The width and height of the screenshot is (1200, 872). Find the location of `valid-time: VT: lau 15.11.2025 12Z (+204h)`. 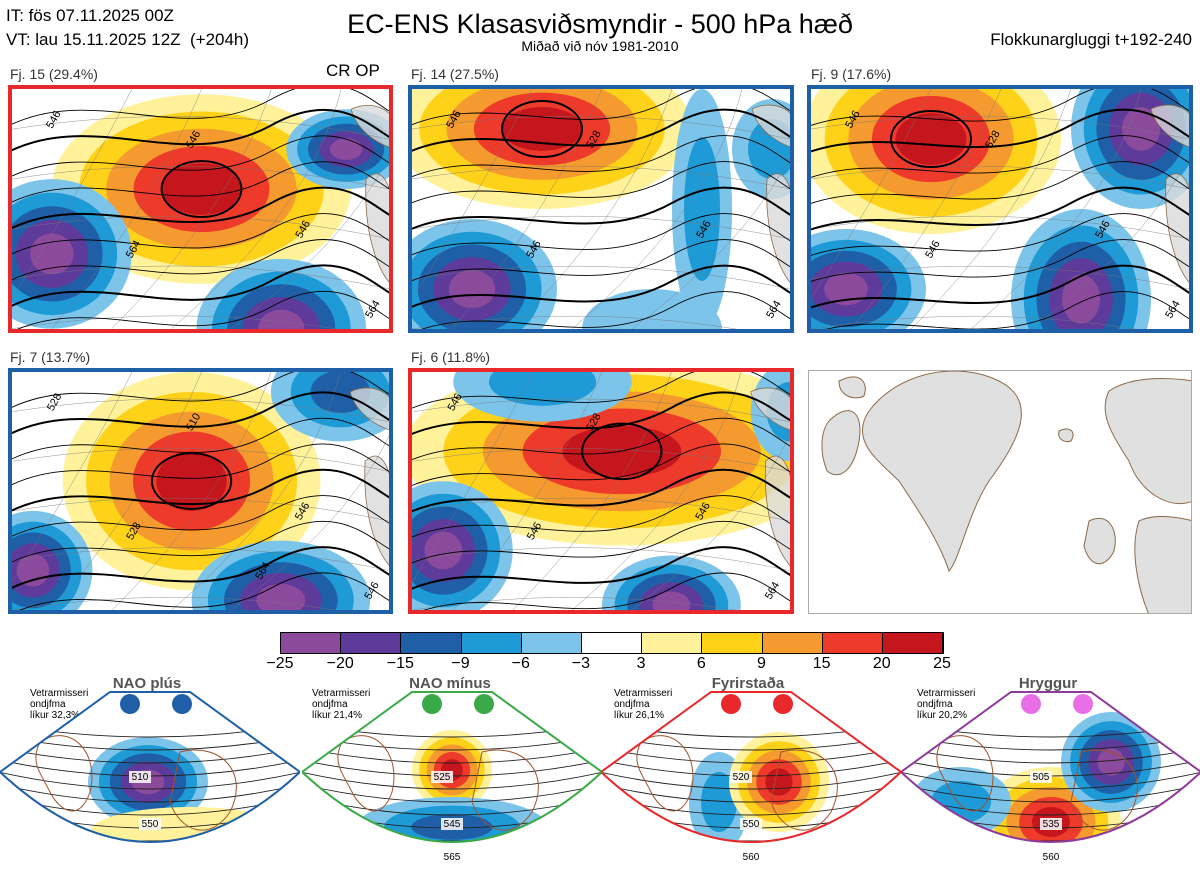

valid-time: VT: lau 15.11.2025 12Z (+204h) is located at coordinates (128, 39).